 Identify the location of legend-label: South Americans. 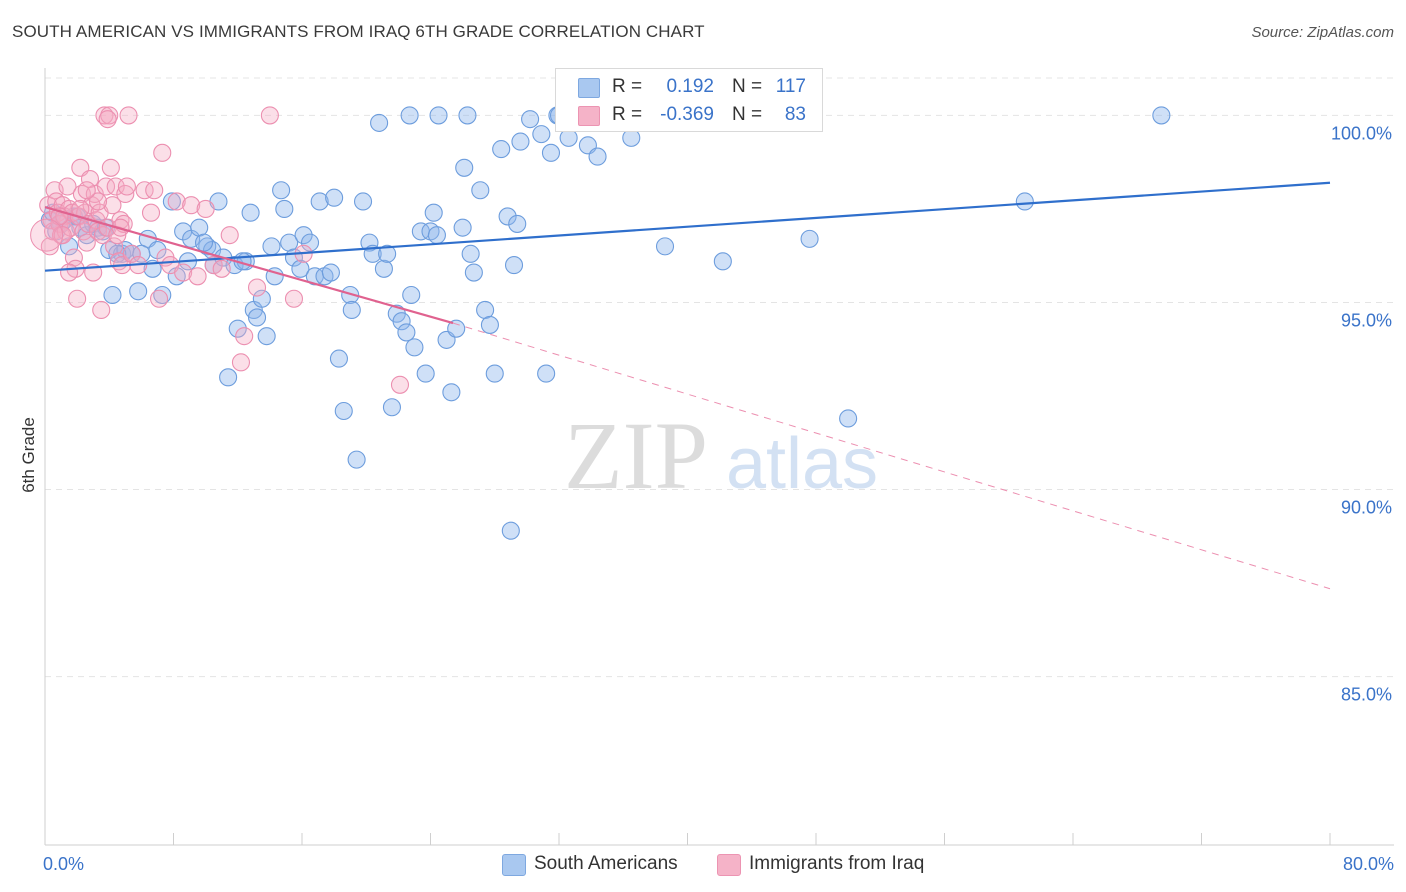
(606, 863).